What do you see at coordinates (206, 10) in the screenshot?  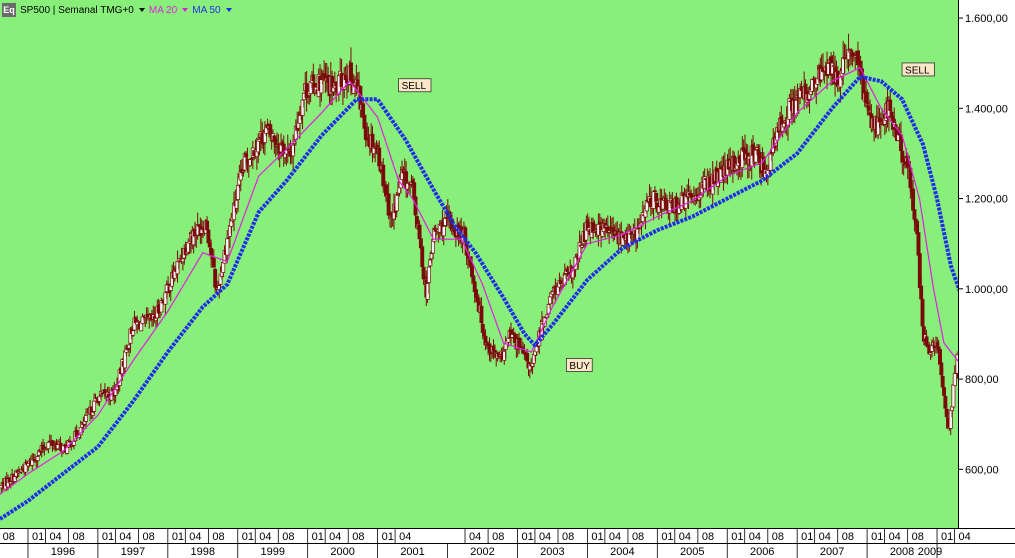 I see `ma50-label: MA 50` at bounding box center [206, 10].